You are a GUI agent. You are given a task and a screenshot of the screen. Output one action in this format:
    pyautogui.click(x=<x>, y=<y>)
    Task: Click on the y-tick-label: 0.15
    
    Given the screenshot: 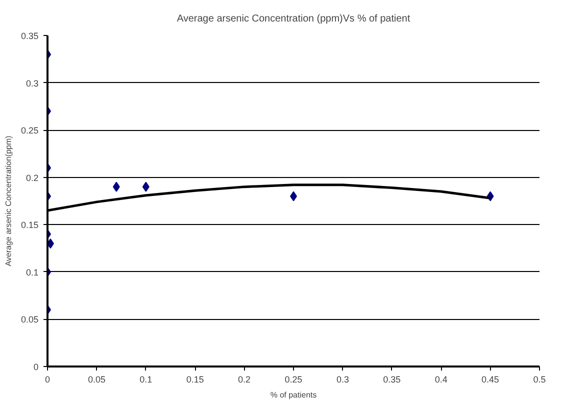 What is the action you would take?
    pyautogui.click(x=29, y=225)
    